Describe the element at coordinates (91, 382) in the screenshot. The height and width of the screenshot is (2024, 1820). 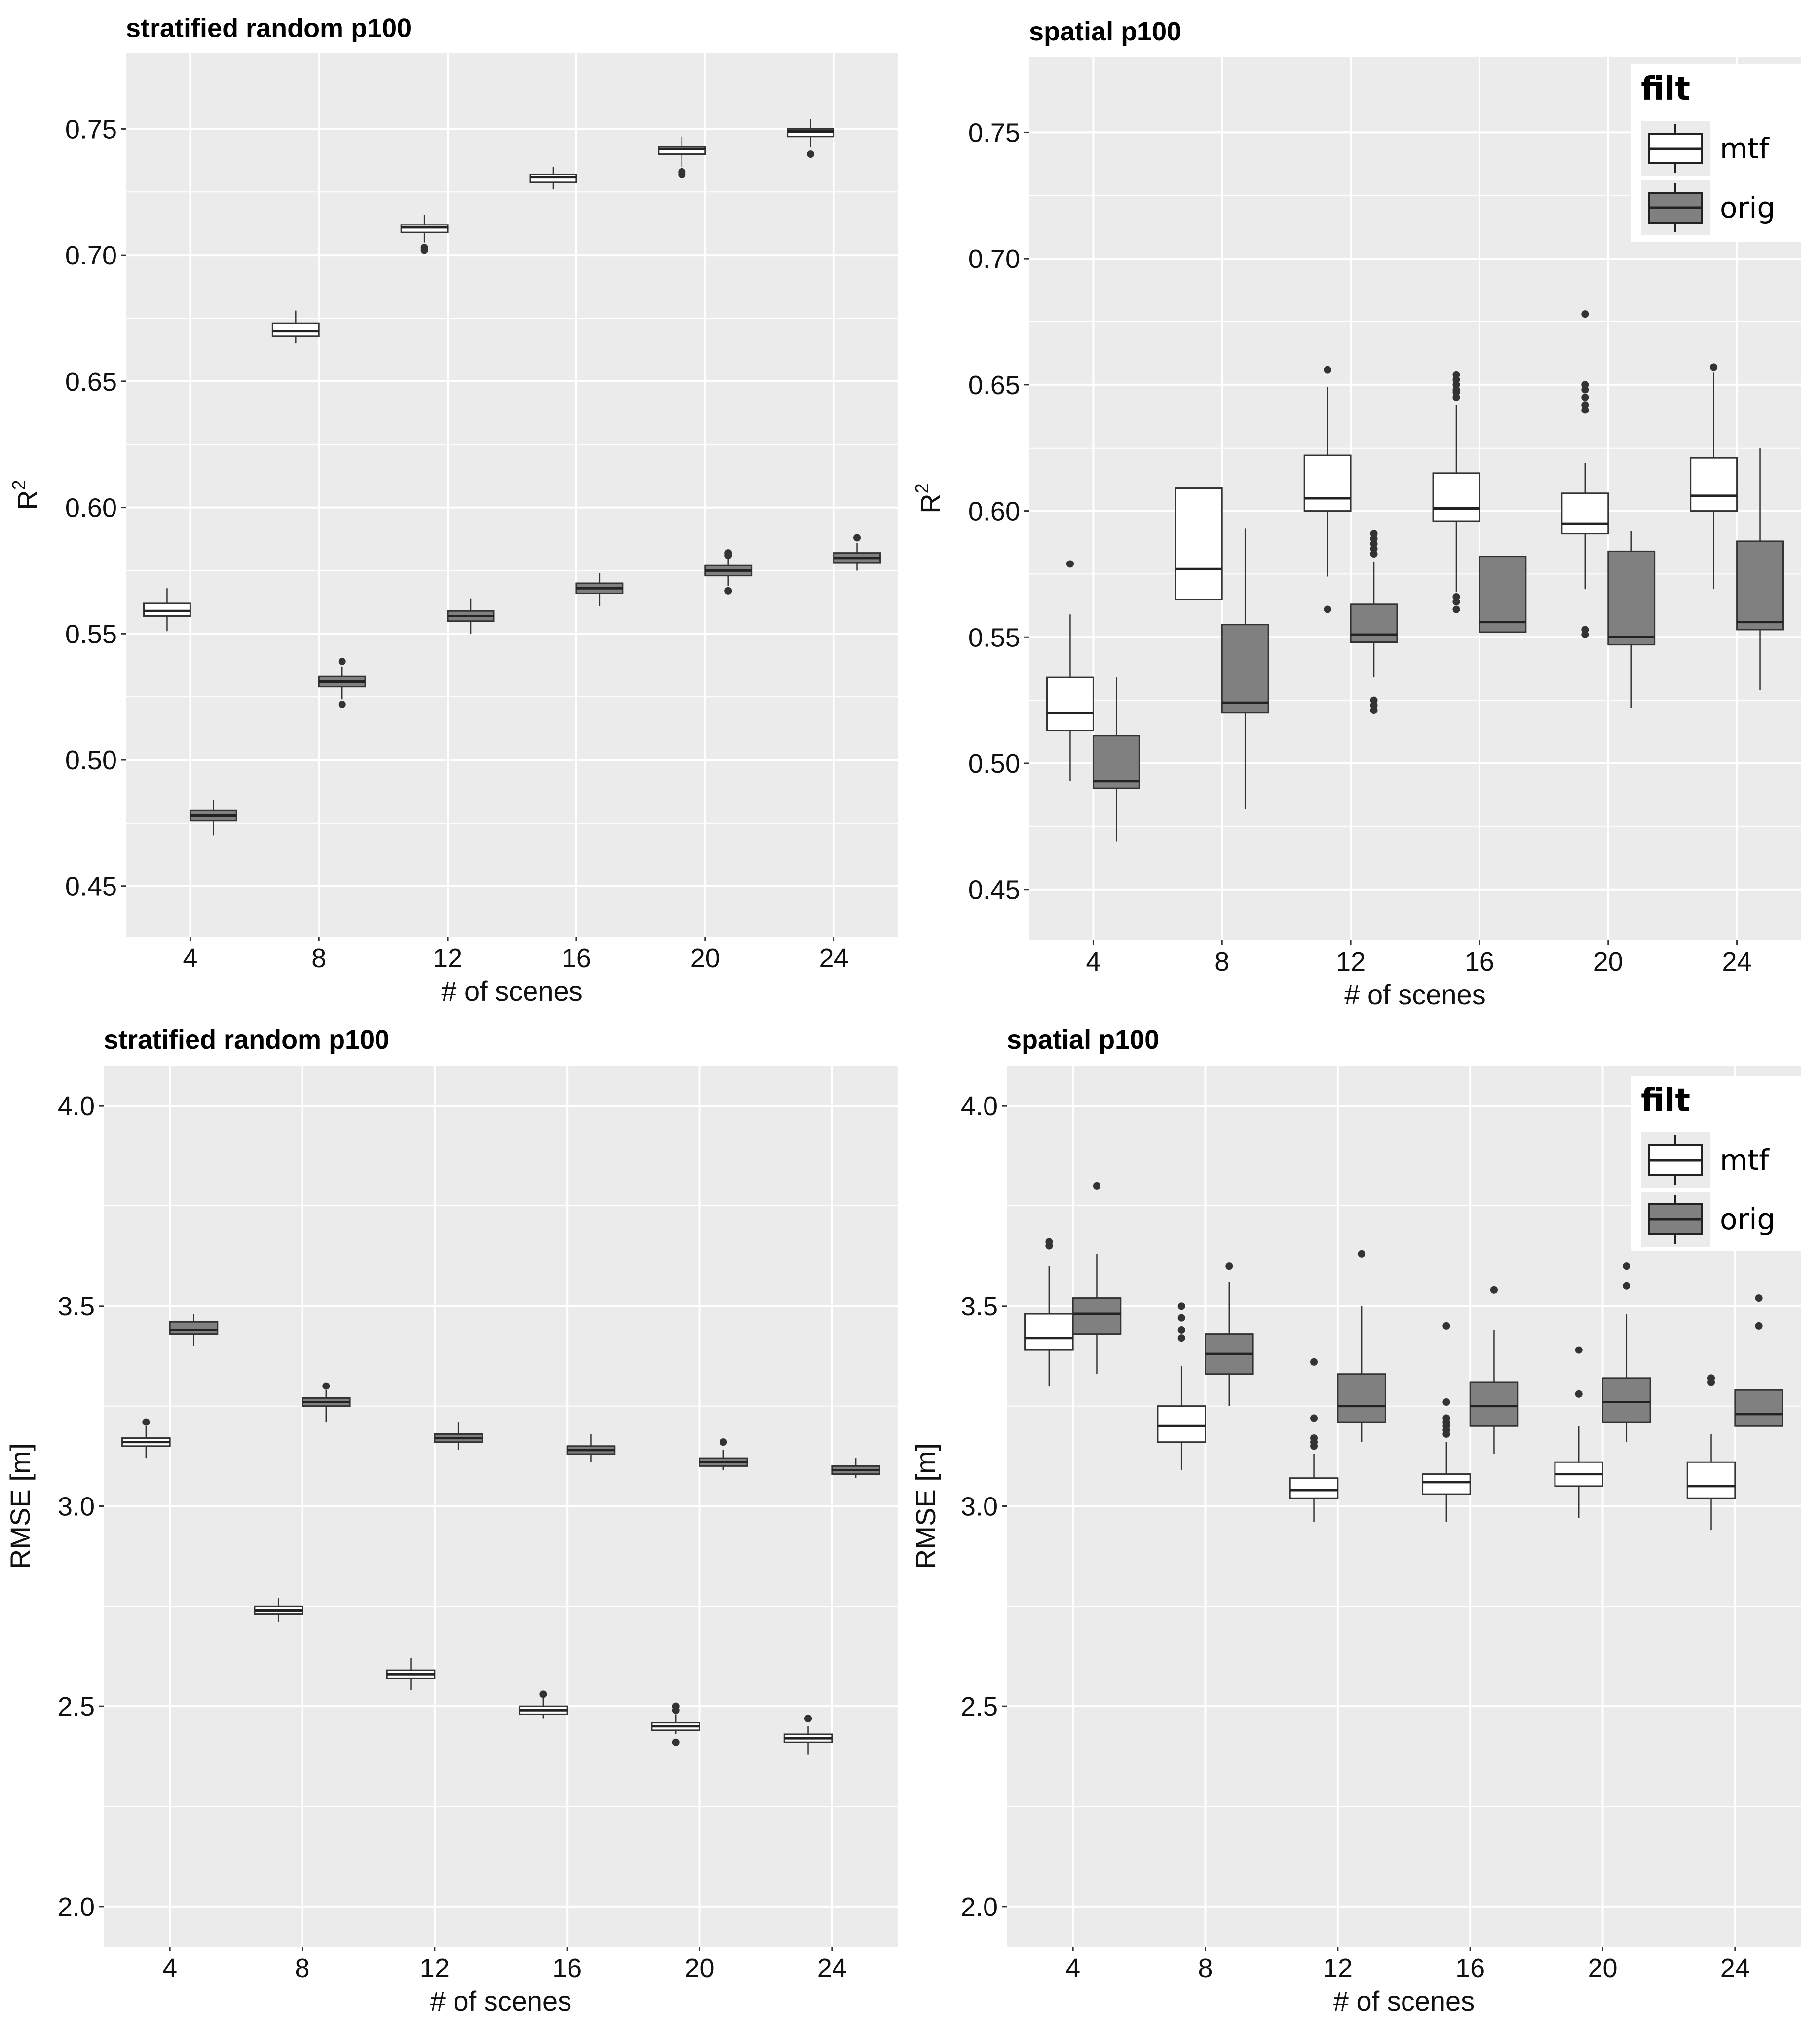
I see `y-tick-label: 0.65` at that location.